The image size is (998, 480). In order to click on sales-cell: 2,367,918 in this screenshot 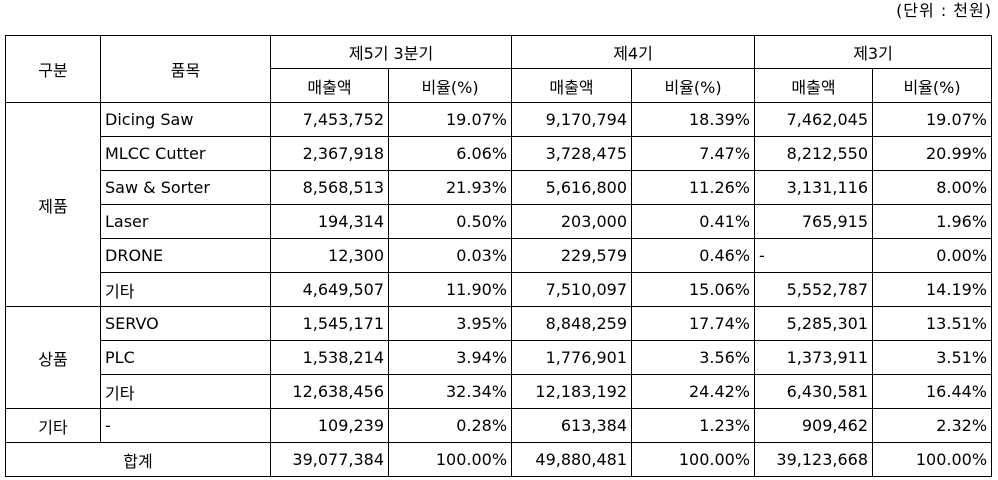, I will do `click(329, 153)`.